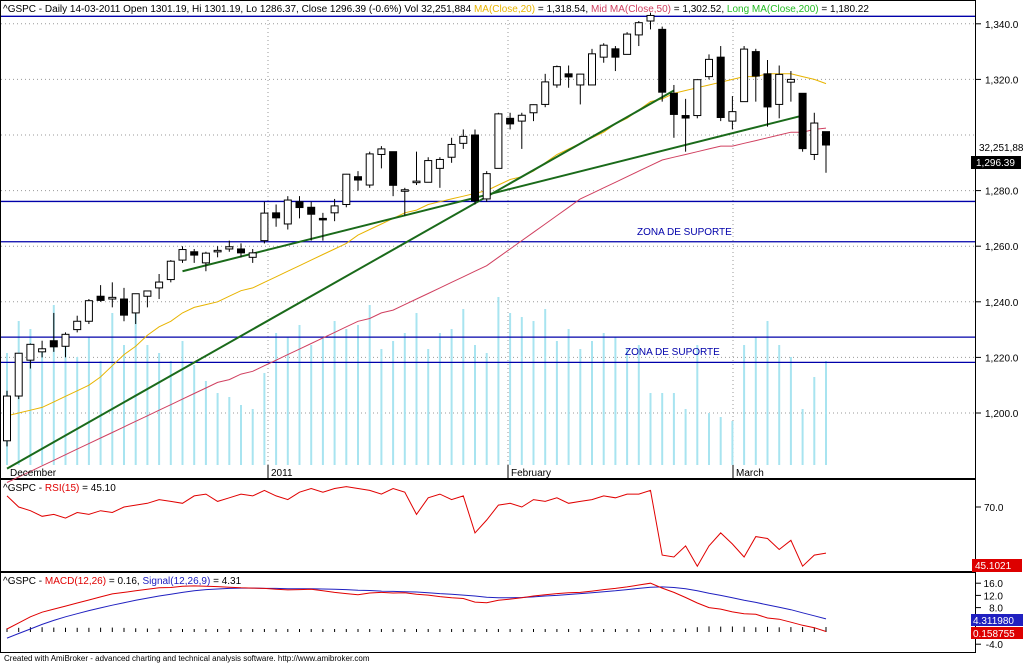 This screenshot has width=1024, height=665. I want to click on macd-tick-label: 16.0, so click(994, 584).